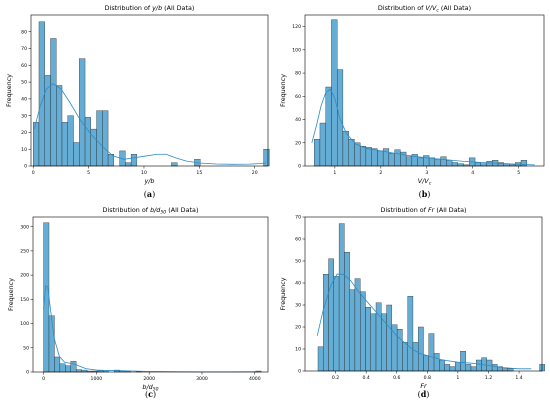 Image resolution: width=550 pixels, height=406 pixels. Describe the element at coordinates (296, 27) in the screenshot. I see `y-tick-label: 120` at that location.